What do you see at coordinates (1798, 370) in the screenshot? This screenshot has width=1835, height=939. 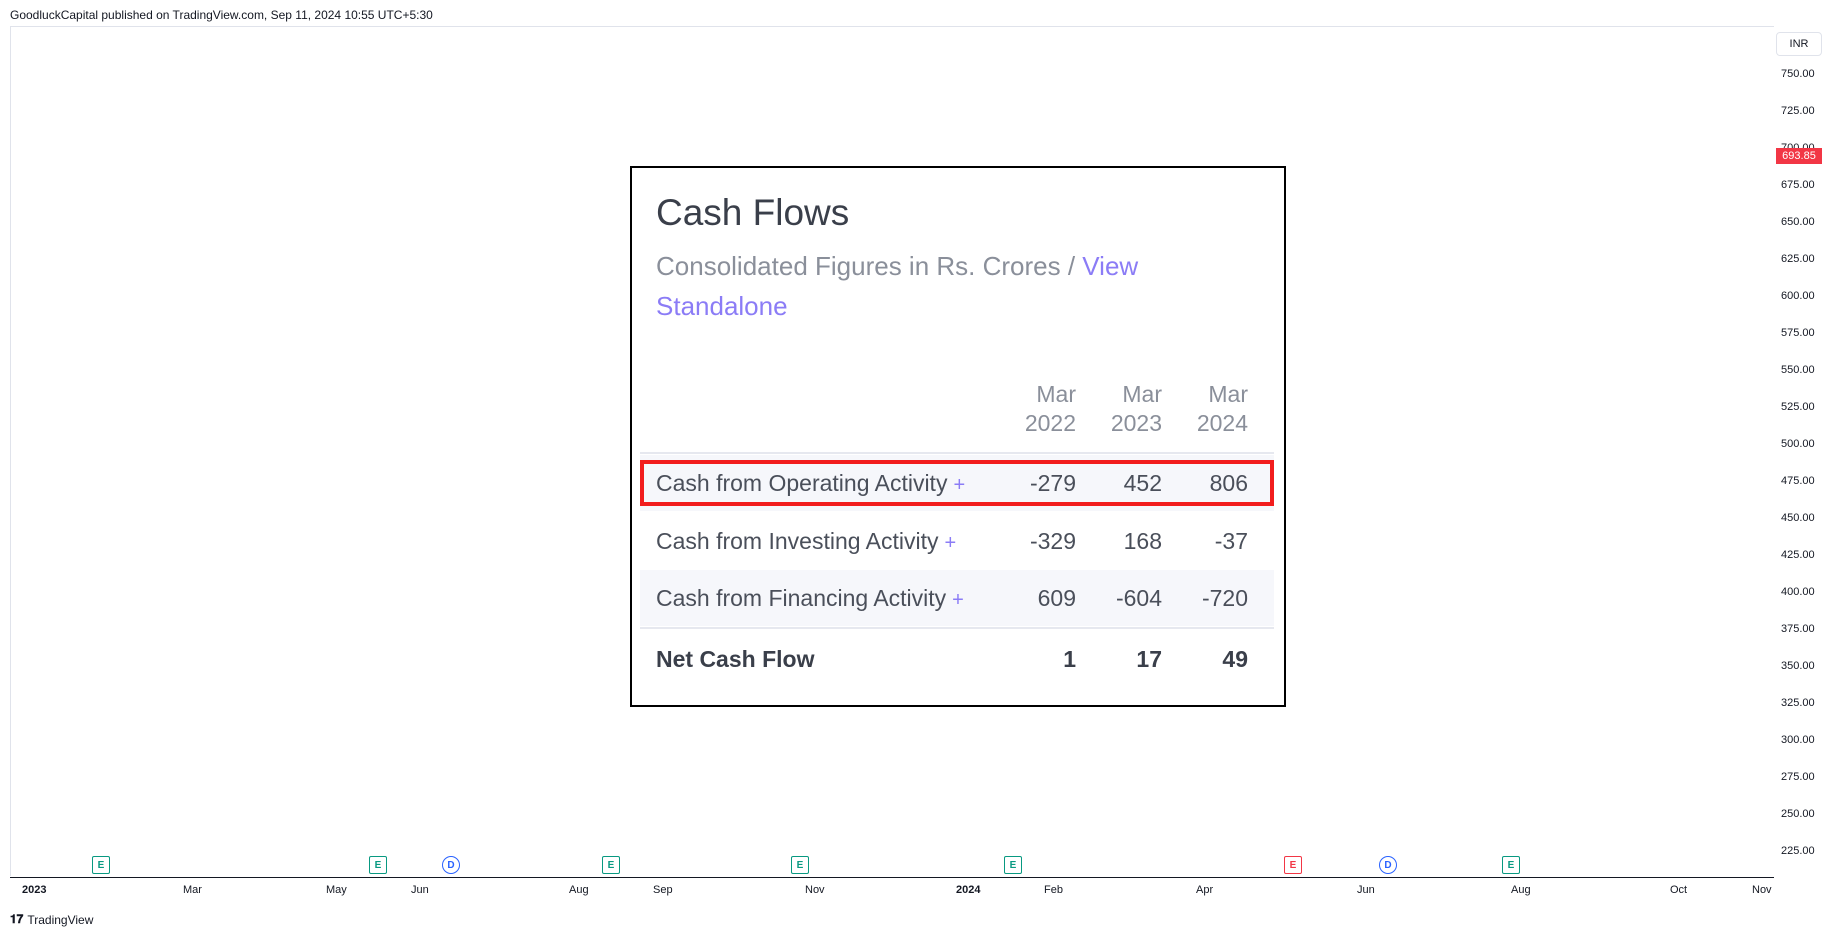 I see `price-tick: 550.00` at bounding box center [1798, 370].